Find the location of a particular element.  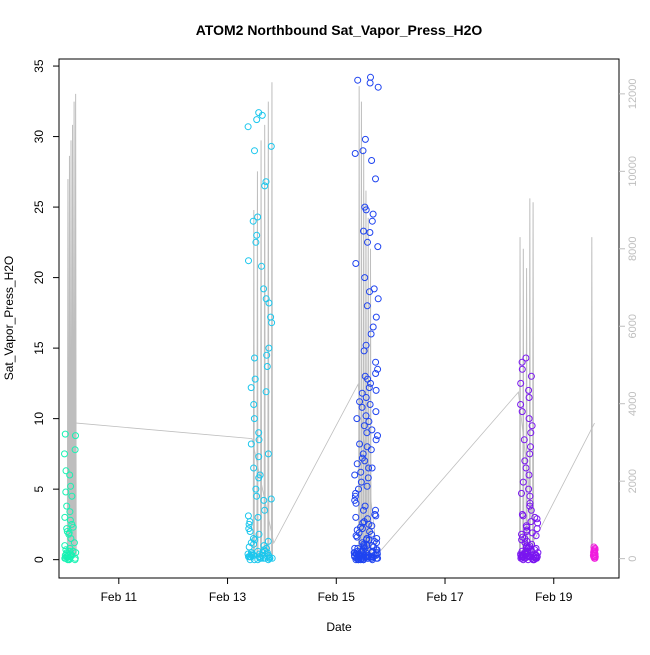

x-tick-label: Feb 17 is located at coordinates (445, 597).